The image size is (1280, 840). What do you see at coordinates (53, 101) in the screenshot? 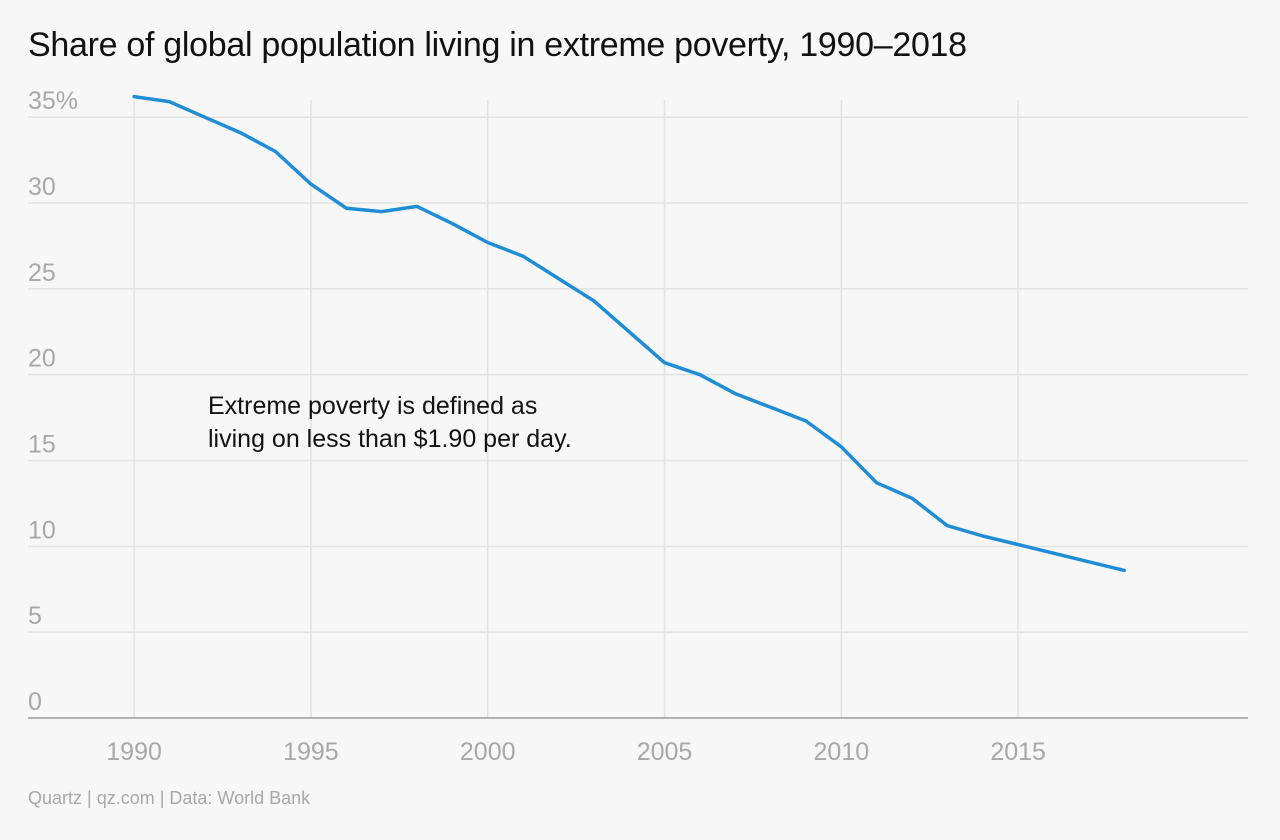
I see `y-tick-label-35: 35%` at bounding box center [53, 101].